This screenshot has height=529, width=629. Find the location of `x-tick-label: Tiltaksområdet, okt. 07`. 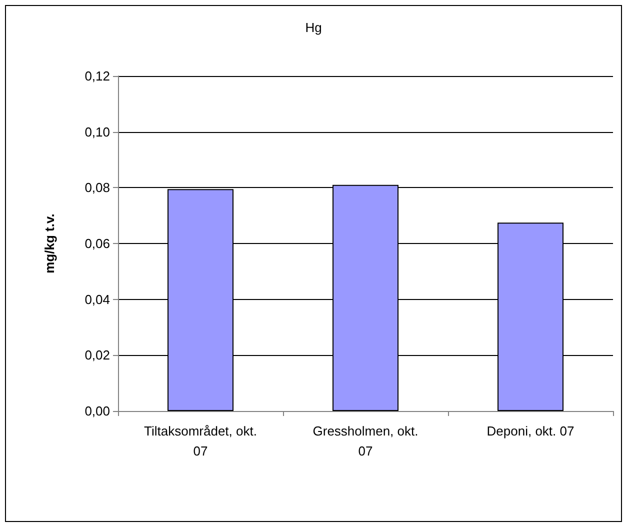

x-tick-label: Tiltaksområdet, okt. 07 is located at coordinates (200, 441).